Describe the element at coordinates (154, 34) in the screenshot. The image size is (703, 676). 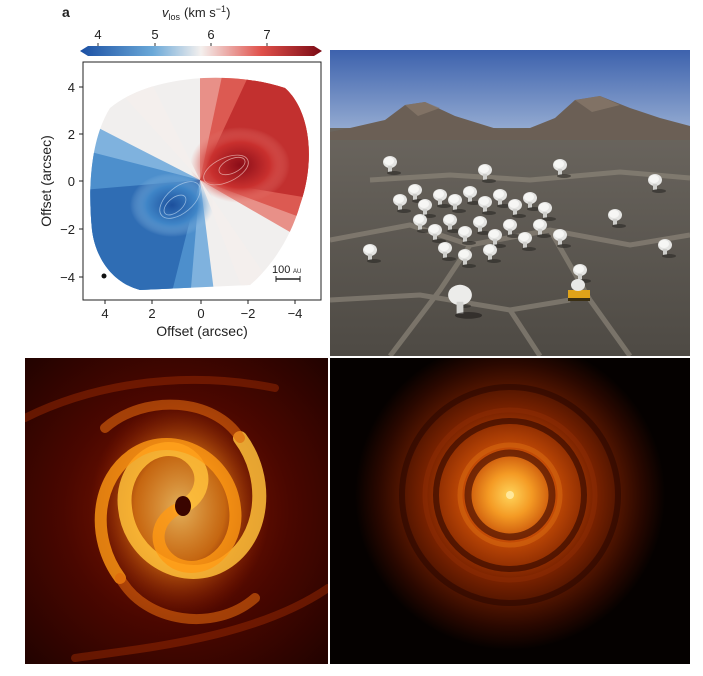
I see `colorbar-tick: 5` at that location.